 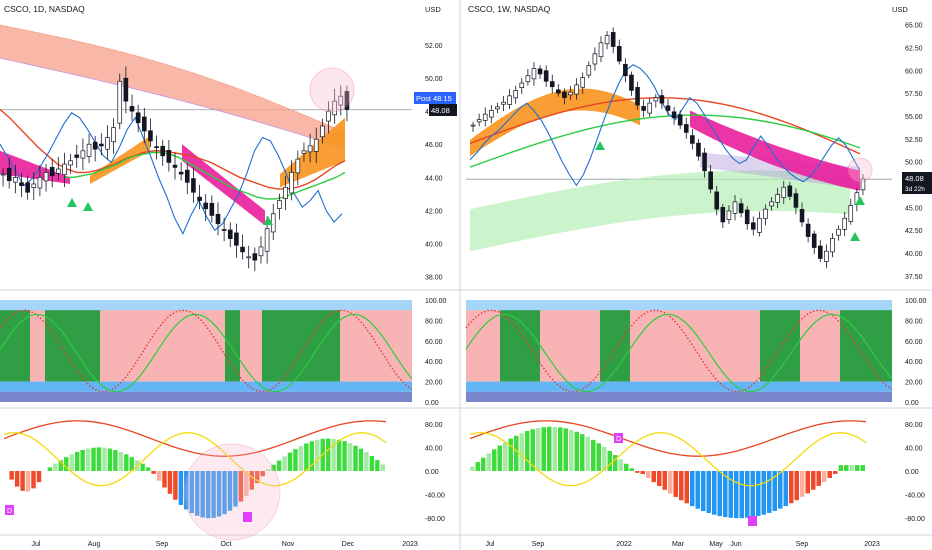 I want to click on left-macd-tick-4: -80.00, so click(x=435, y=519).